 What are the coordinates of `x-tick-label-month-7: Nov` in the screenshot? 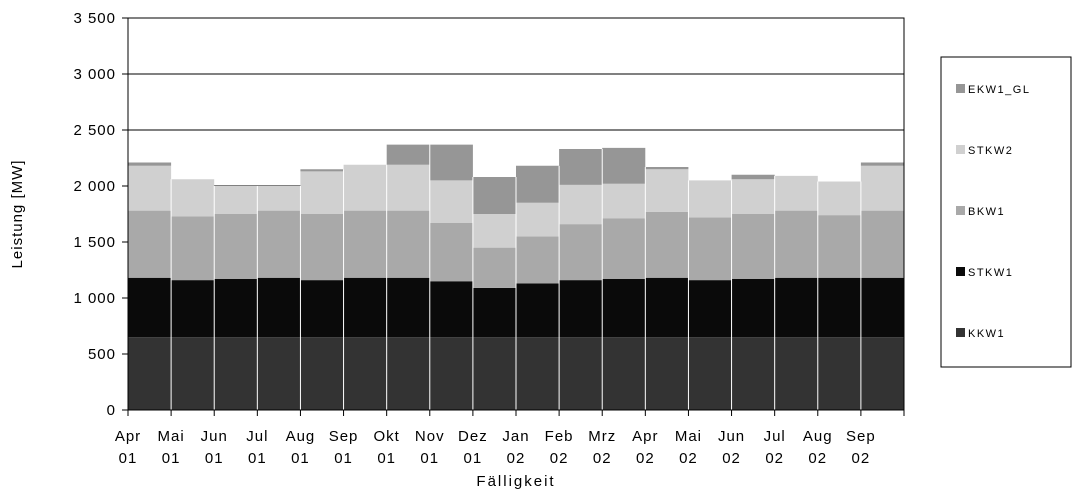 It's located at (430, 436).